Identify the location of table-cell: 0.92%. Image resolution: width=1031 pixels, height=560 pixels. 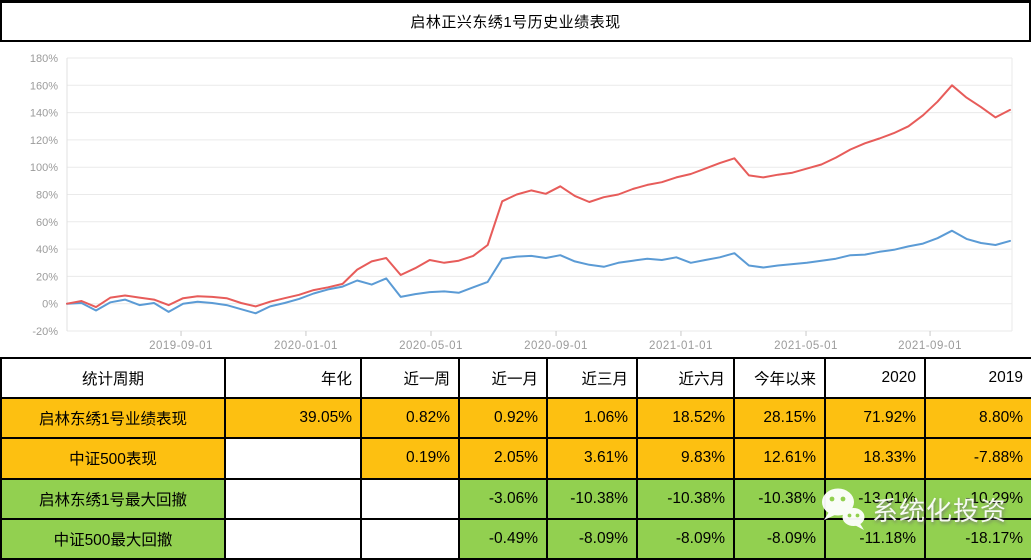
(503, 418).